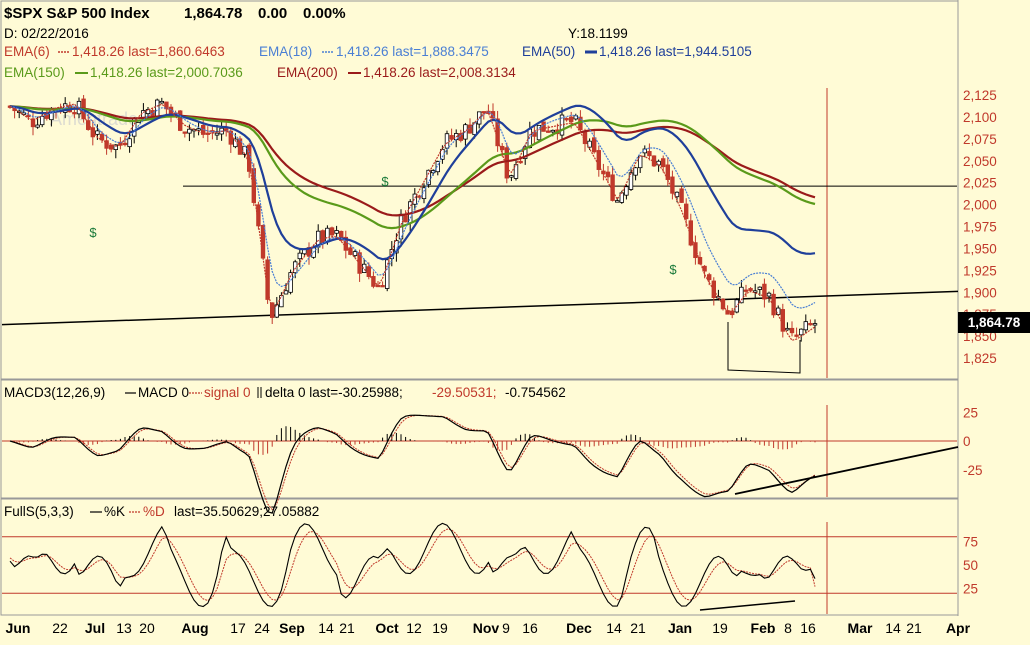  I want to click on header-change-pct: 0.00%, so click(324, 13).